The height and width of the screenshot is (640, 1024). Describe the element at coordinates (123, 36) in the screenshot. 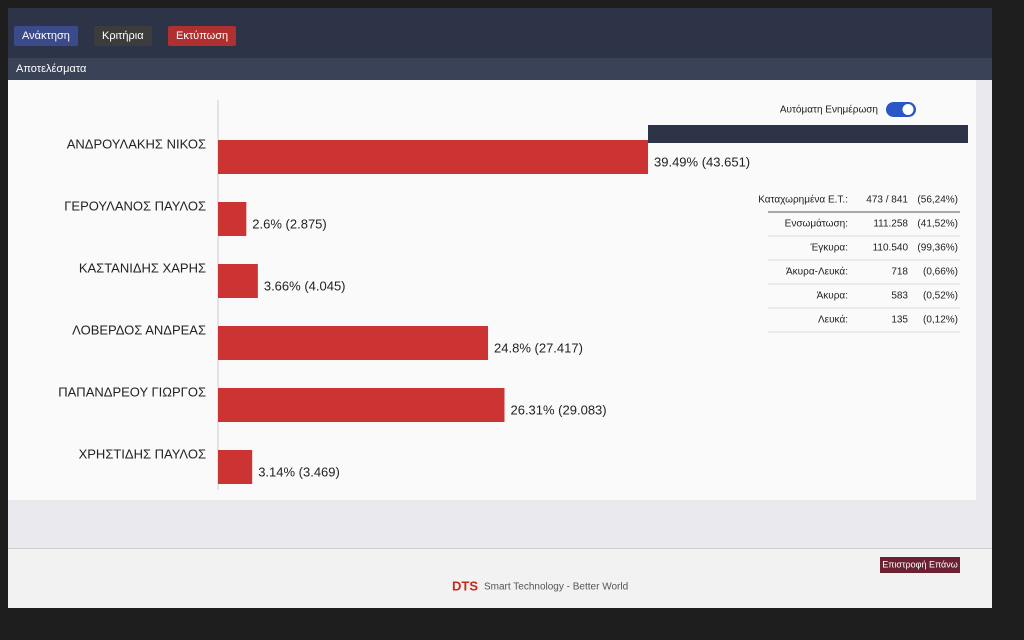

I see `filter-button: Κριτήρια` at that location.